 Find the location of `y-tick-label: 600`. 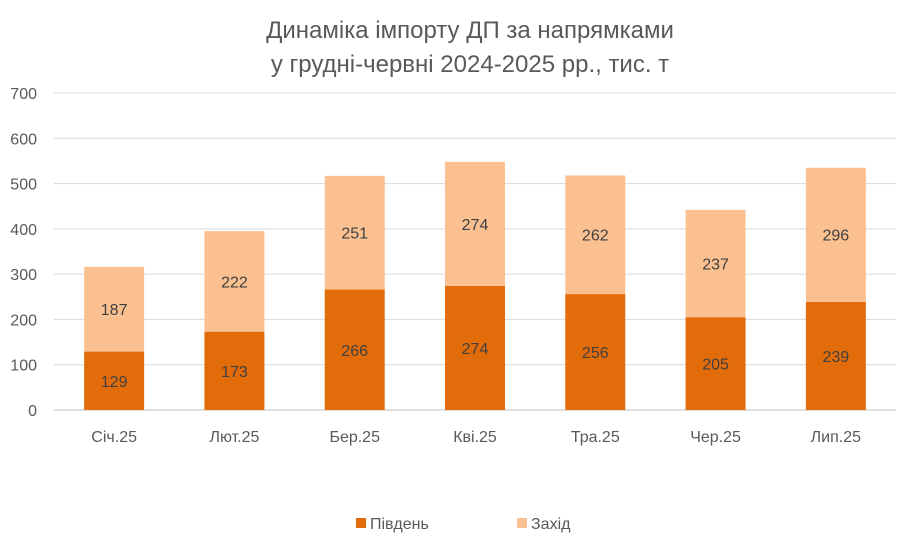

y-tick-label: 600 is located at coordinates (23, 139).